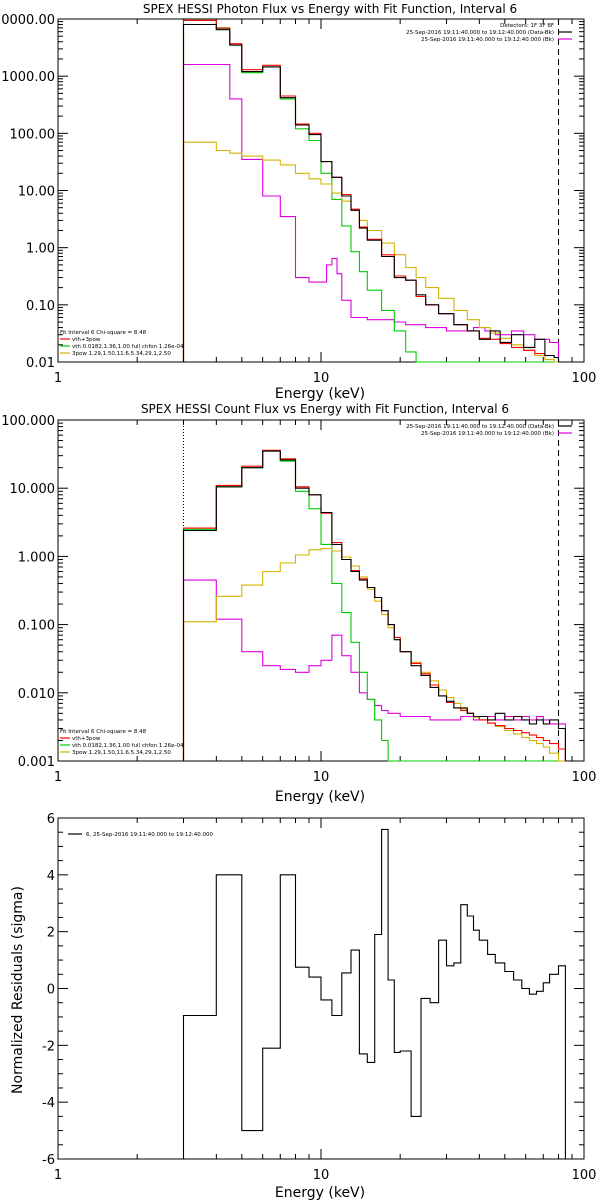 The image size is (600, 1200). What do you see at coordinates (128, 347) in the screenshot?
I see `photon-flux-legend-bottomleft-entry: vth 0.0182,1.36,1.00 full chfon 1.26e-04` at bounding box center [128, 347].